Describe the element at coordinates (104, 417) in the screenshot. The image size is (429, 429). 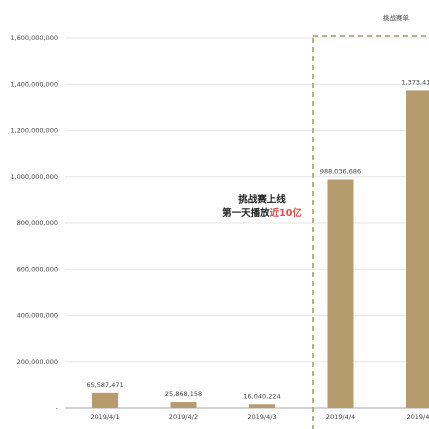
I see `x-tick-label: 2019/4/1` at that location.